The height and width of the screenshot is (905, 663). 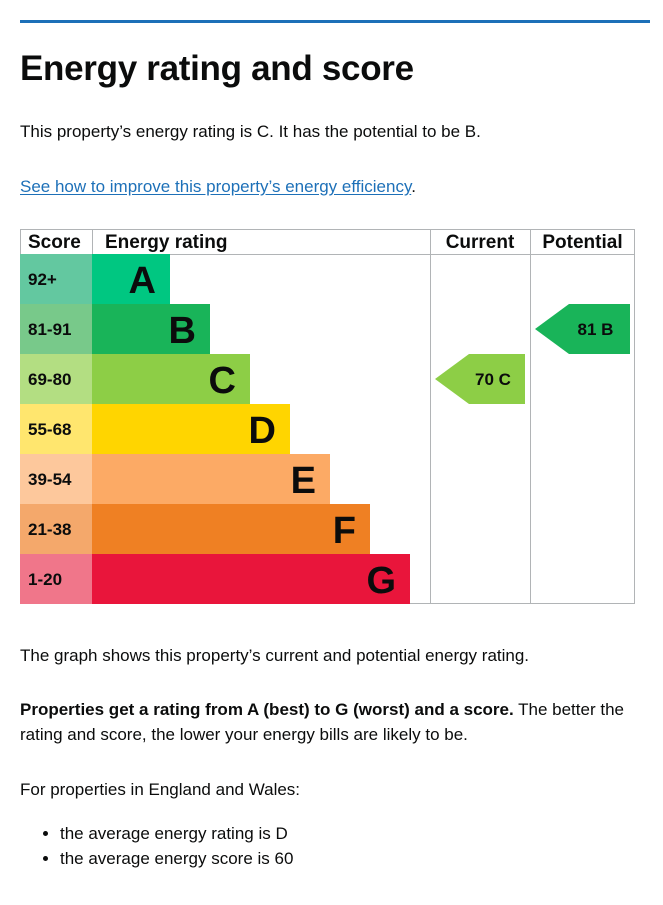 What do you see at coordinates (49, 379) in the screenshot?
I see `band-score-label-c: 69-80` at bounding box center [49, 379].